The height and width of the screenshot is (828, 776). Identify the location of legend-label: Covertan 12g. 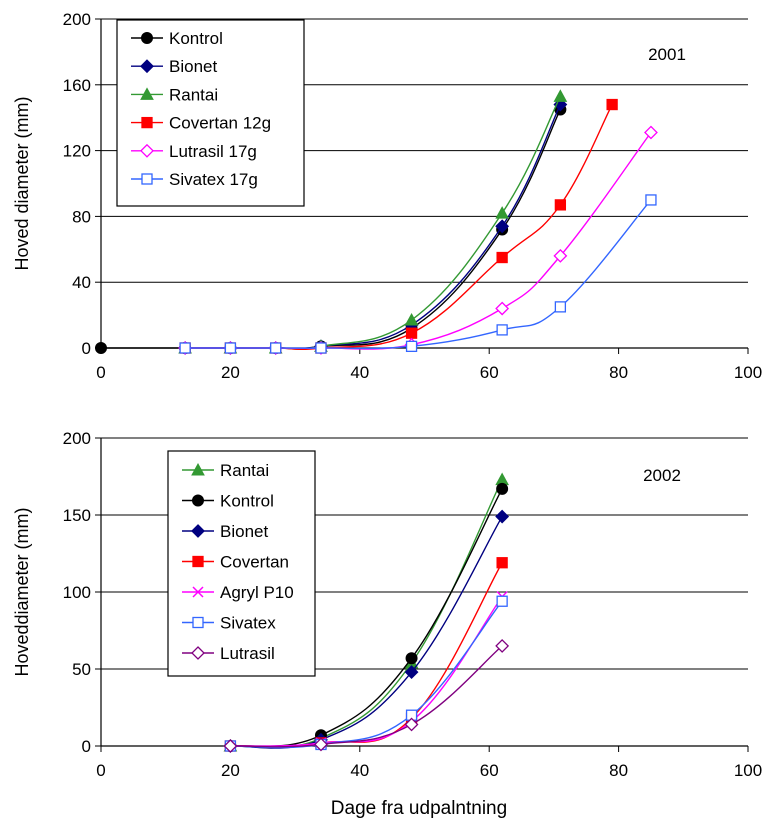
(220, 123).